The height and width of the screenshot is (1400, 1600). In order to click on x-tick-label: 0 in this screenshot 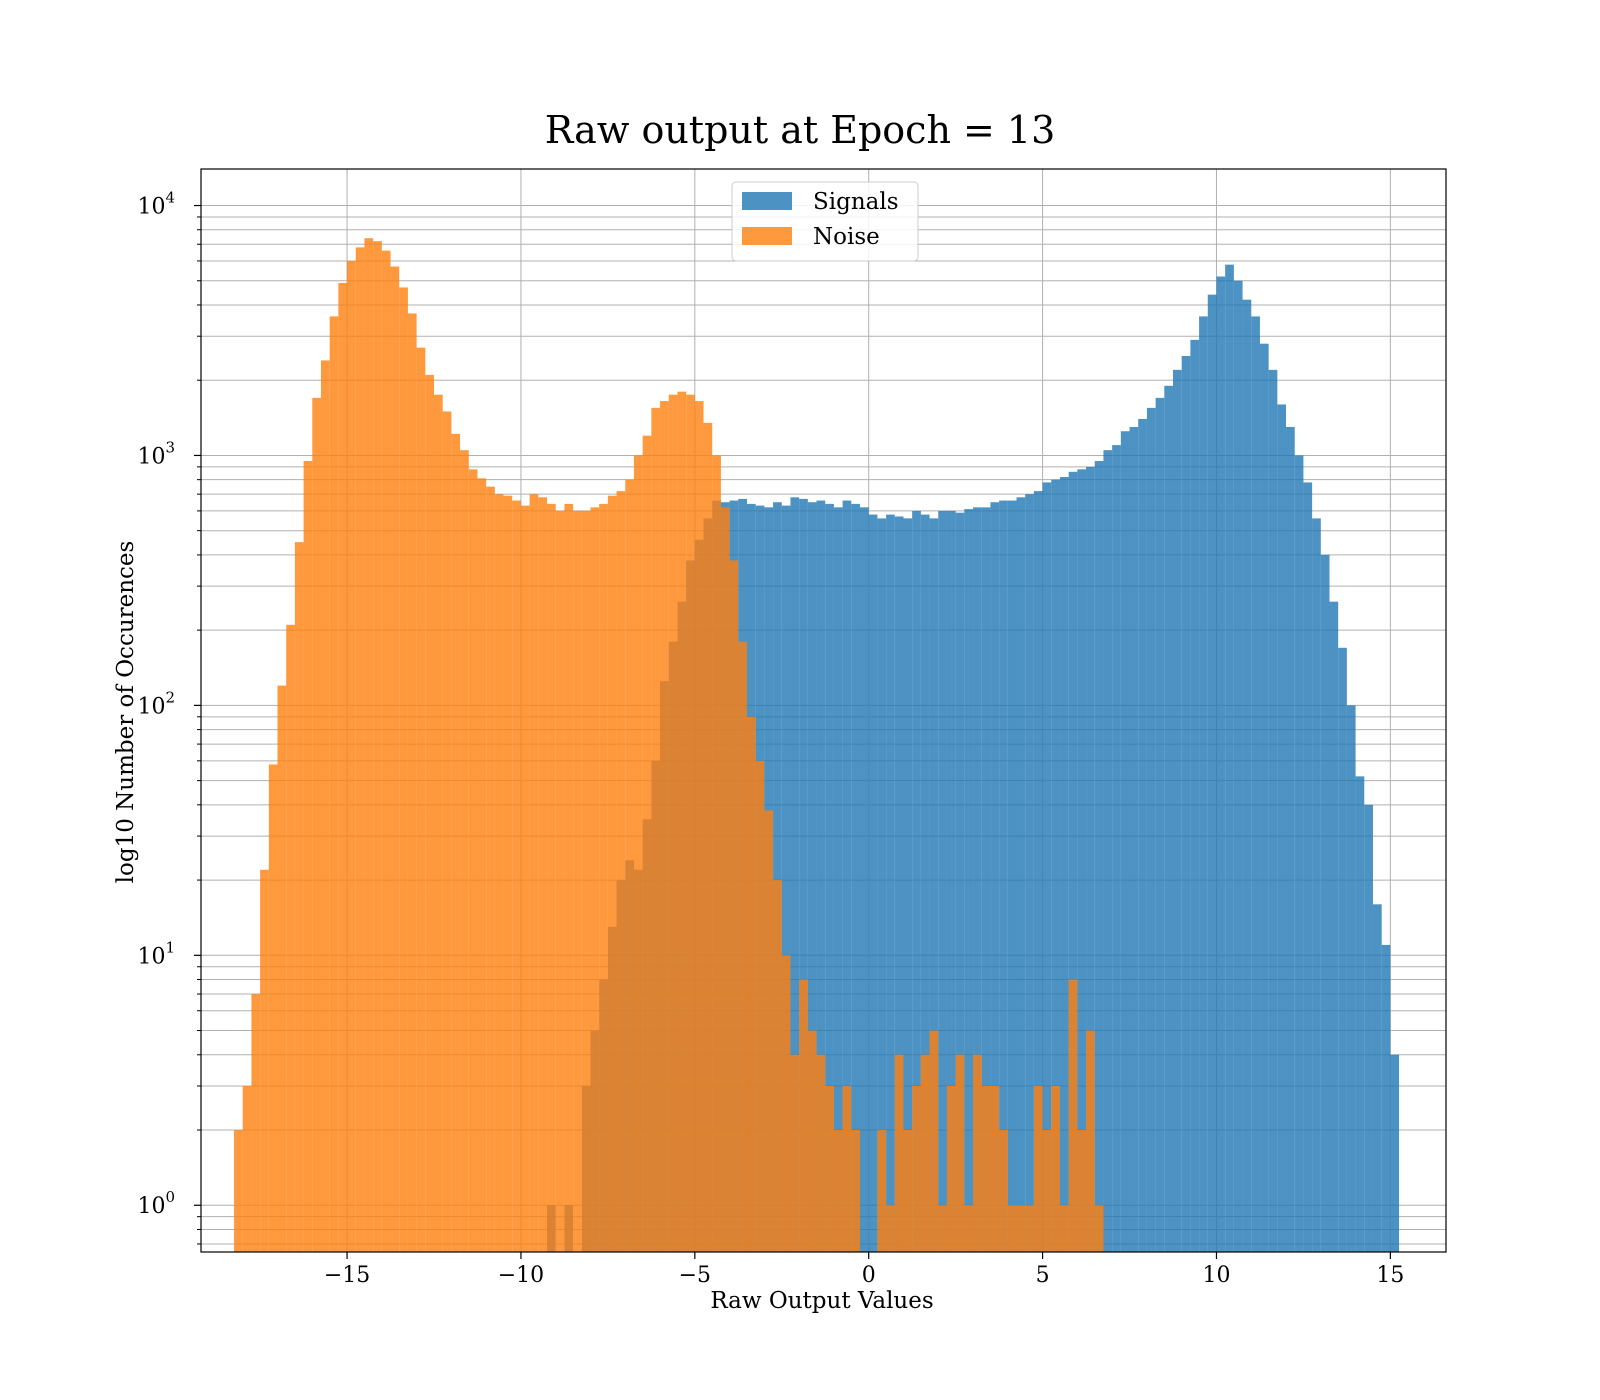, I will do `click(869, 1275)`.